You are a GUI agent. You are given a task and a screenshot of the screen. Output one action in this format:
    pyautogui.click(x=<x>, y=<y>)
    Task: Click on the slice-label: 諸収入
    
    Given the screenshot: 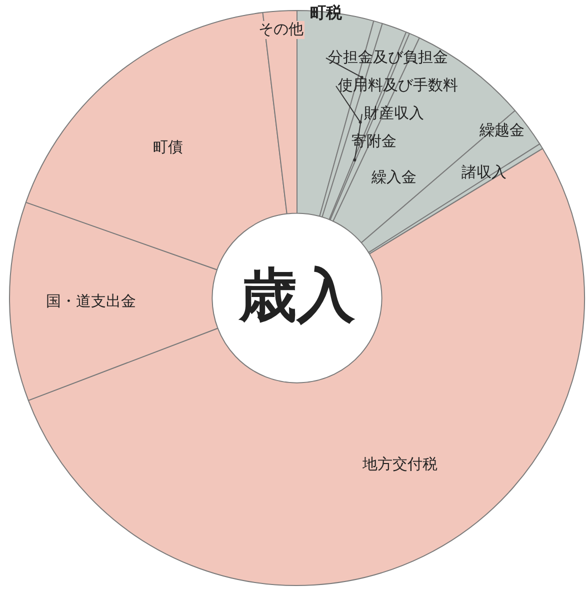 What is the action you would take?
    pyautogui.click(x=484, y=171)
    